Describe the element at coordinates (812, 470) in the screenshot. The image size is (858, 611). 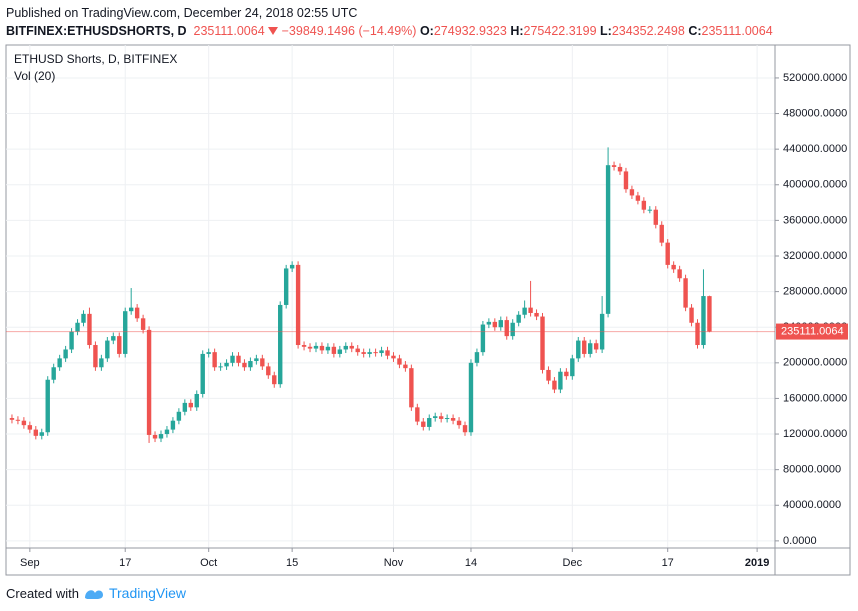
I see `y-tick-label: 80000.0000` at that location.